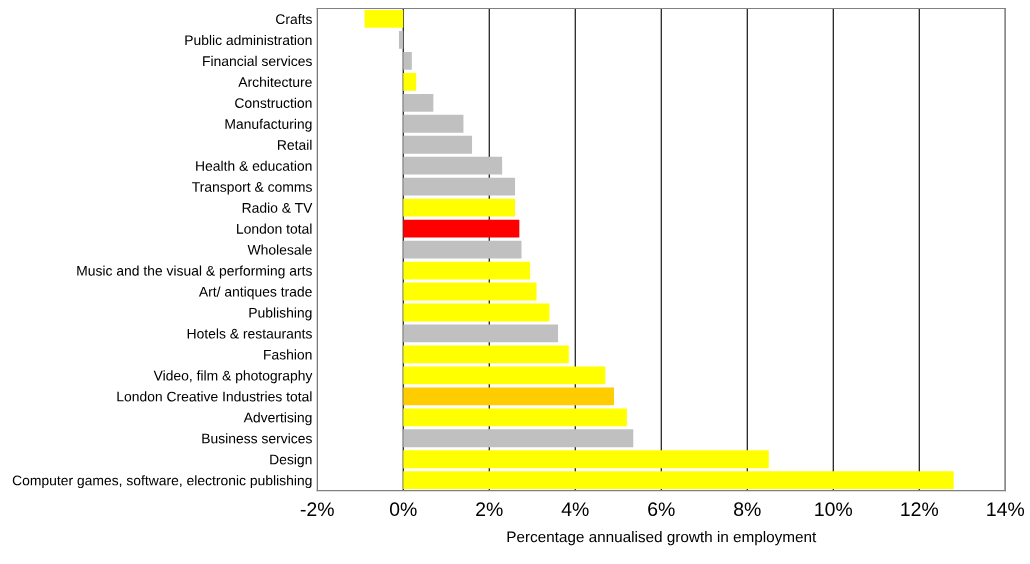  Describe the element at coordinates (661, 509) in the screenshot. I see `x-tick-label: 6%` at that location.